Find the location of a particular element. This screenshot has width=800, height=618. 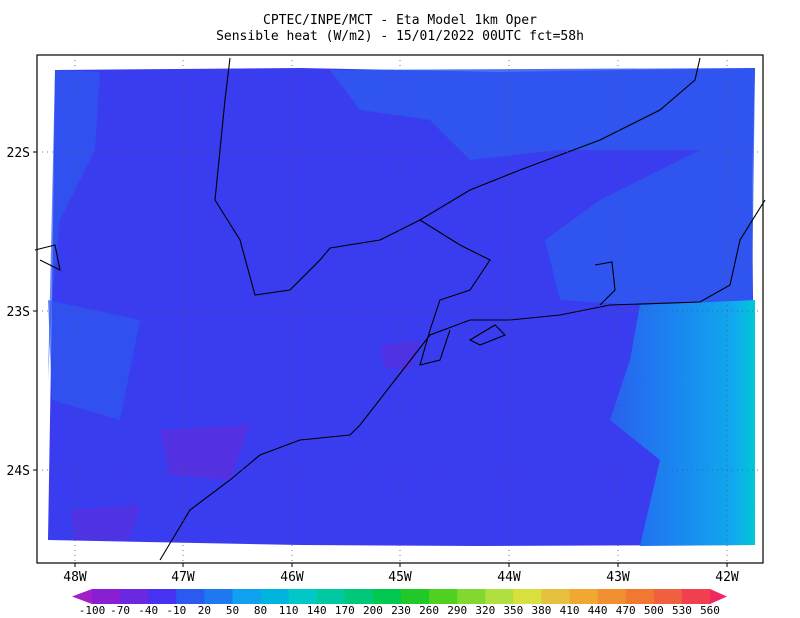

colorbar-label: 320 is located at coordinates (485, 610).